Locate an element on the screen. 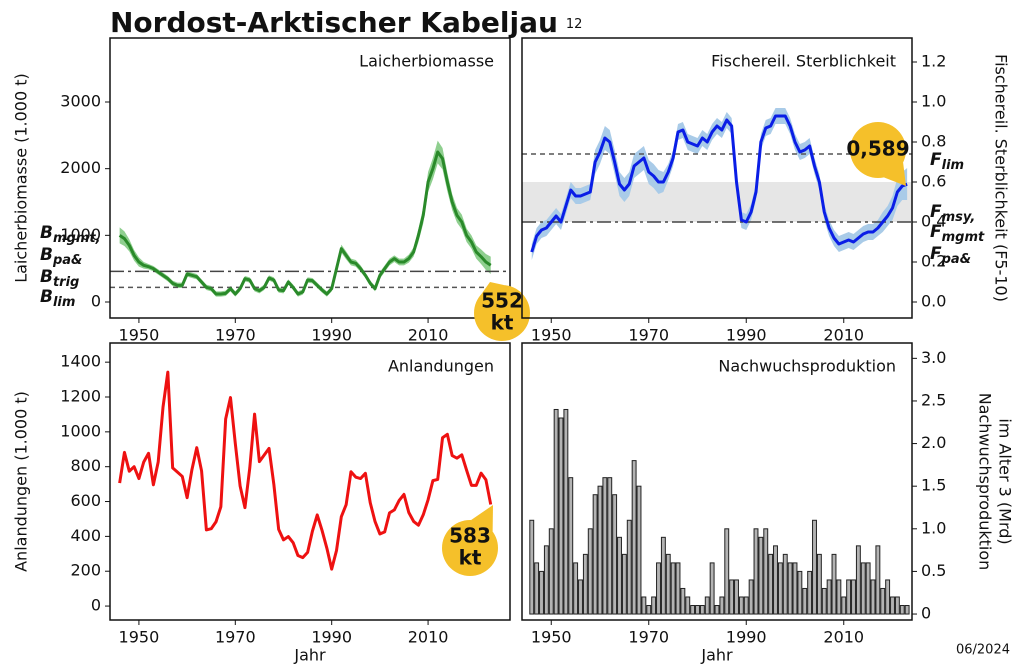 The width and height of the screenshot is (1024, 670). y-tick-label: 0.0 is located at coordinates (933, 301).